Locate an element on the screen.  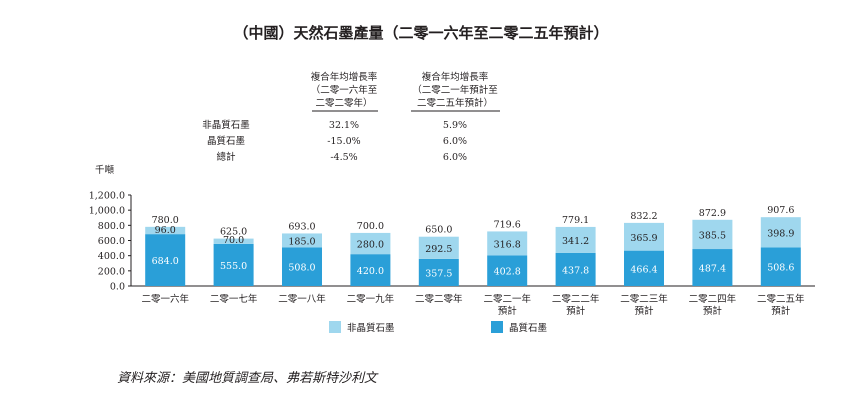
bar-total-label: 779.1 is located at coordinates (575, 220).